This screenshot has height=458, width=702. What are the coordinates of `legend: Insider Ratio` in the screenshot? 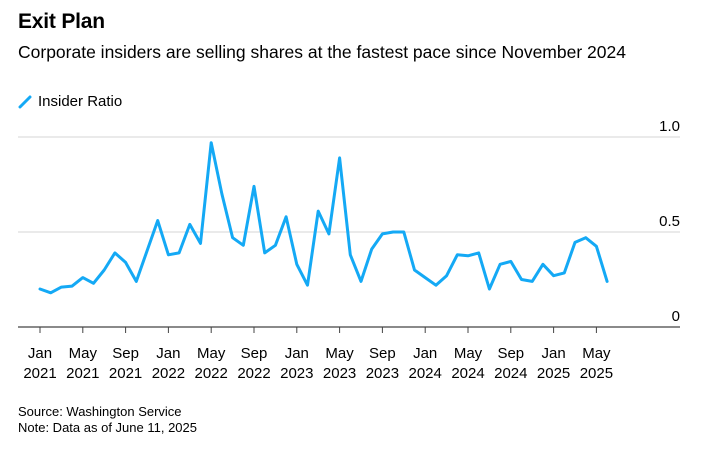 It's located at (70, 101).